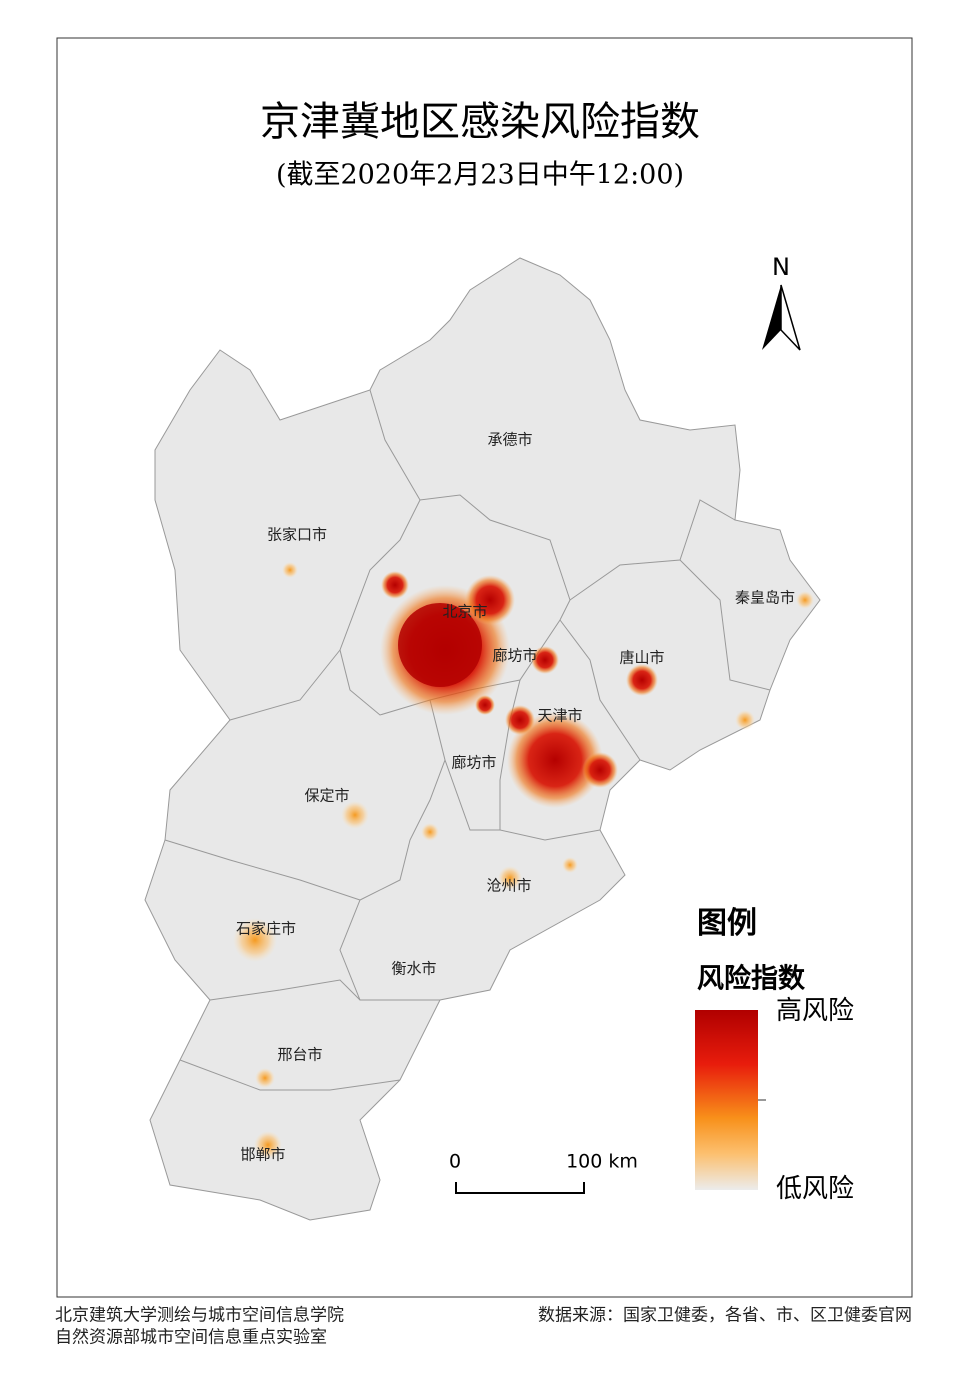 Image resolution: width=964 pixels, height=1389 pixels. Describe the element at coordinates (774, 1055) in the screenshot. I see `legend: 图例 风险指数 高风险 低风险` at that location.